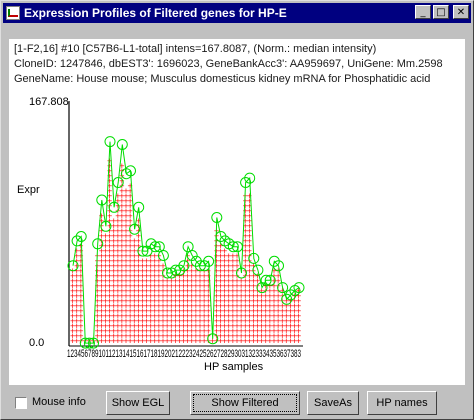  I want to click on saveas-button: SaveAs, so click(333, 403).